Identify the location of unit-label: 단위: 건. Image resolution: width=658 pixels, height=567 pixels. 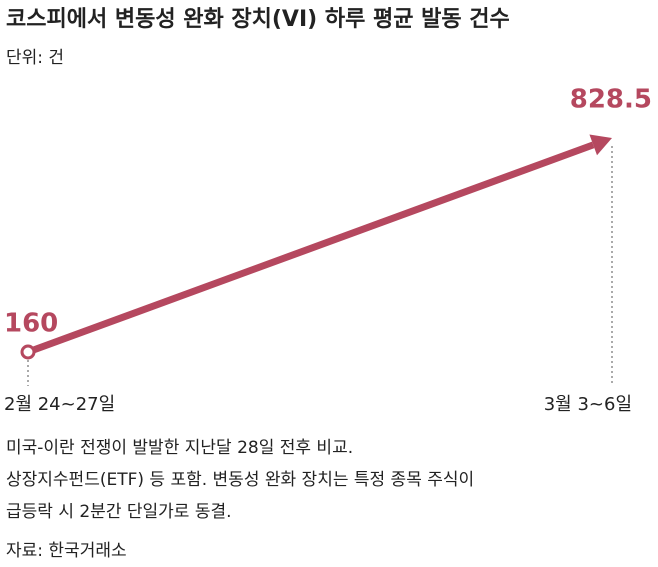
(35, 58).